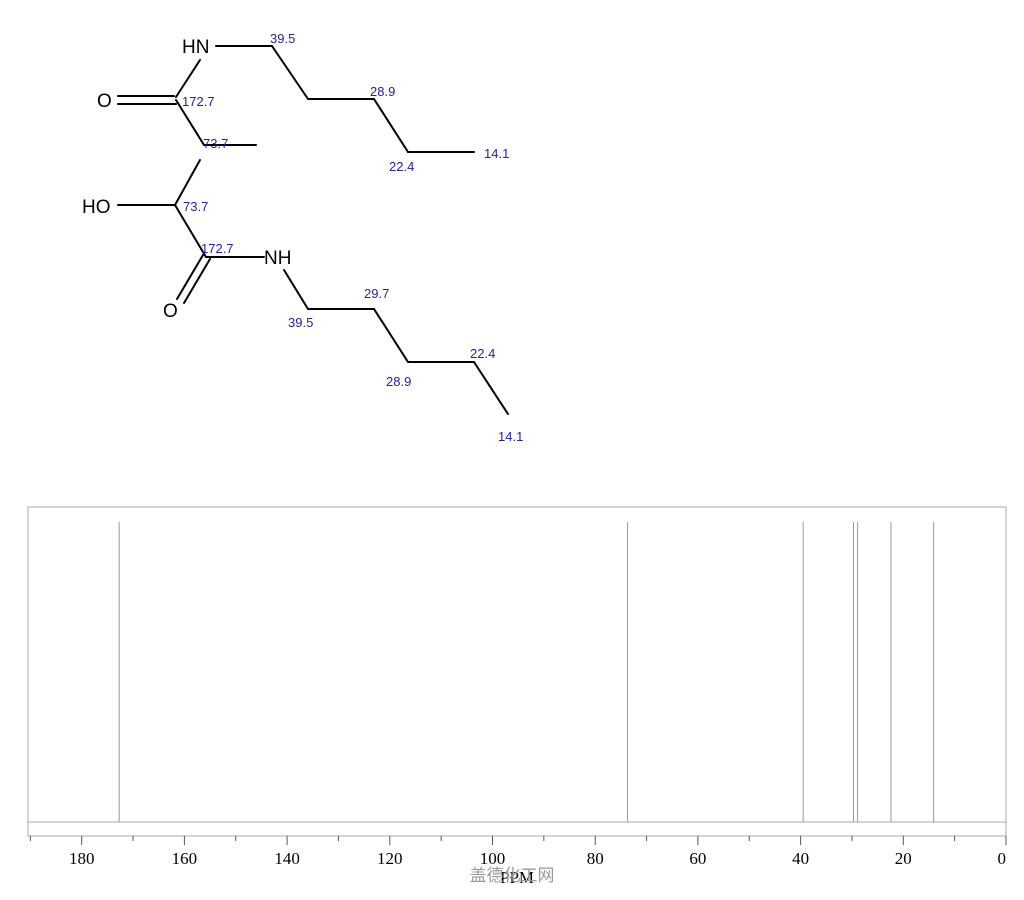 The height and width of the screenshot is (900, 1024). I want to click on atom-label-ho: HO, so click(96, 207).